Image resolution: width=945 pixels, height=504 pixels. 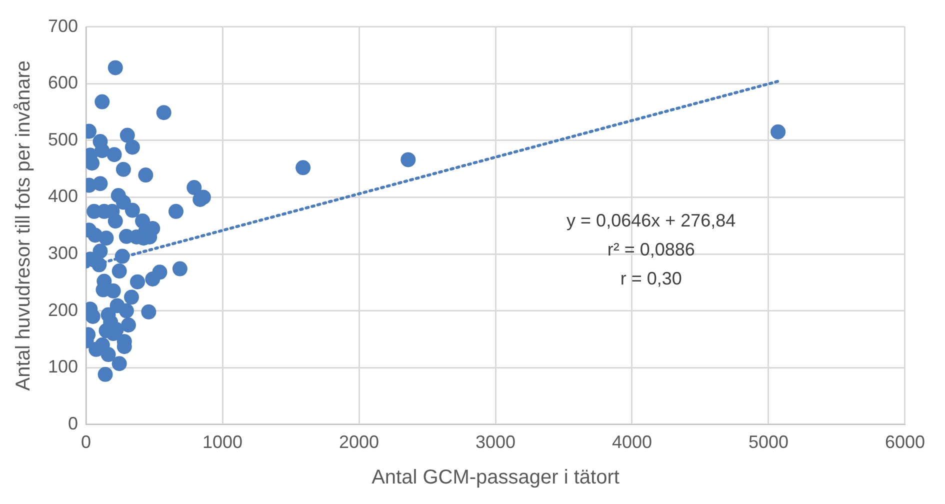 I want to click on x-tick-label: 2000, so click(x=359, y=442).